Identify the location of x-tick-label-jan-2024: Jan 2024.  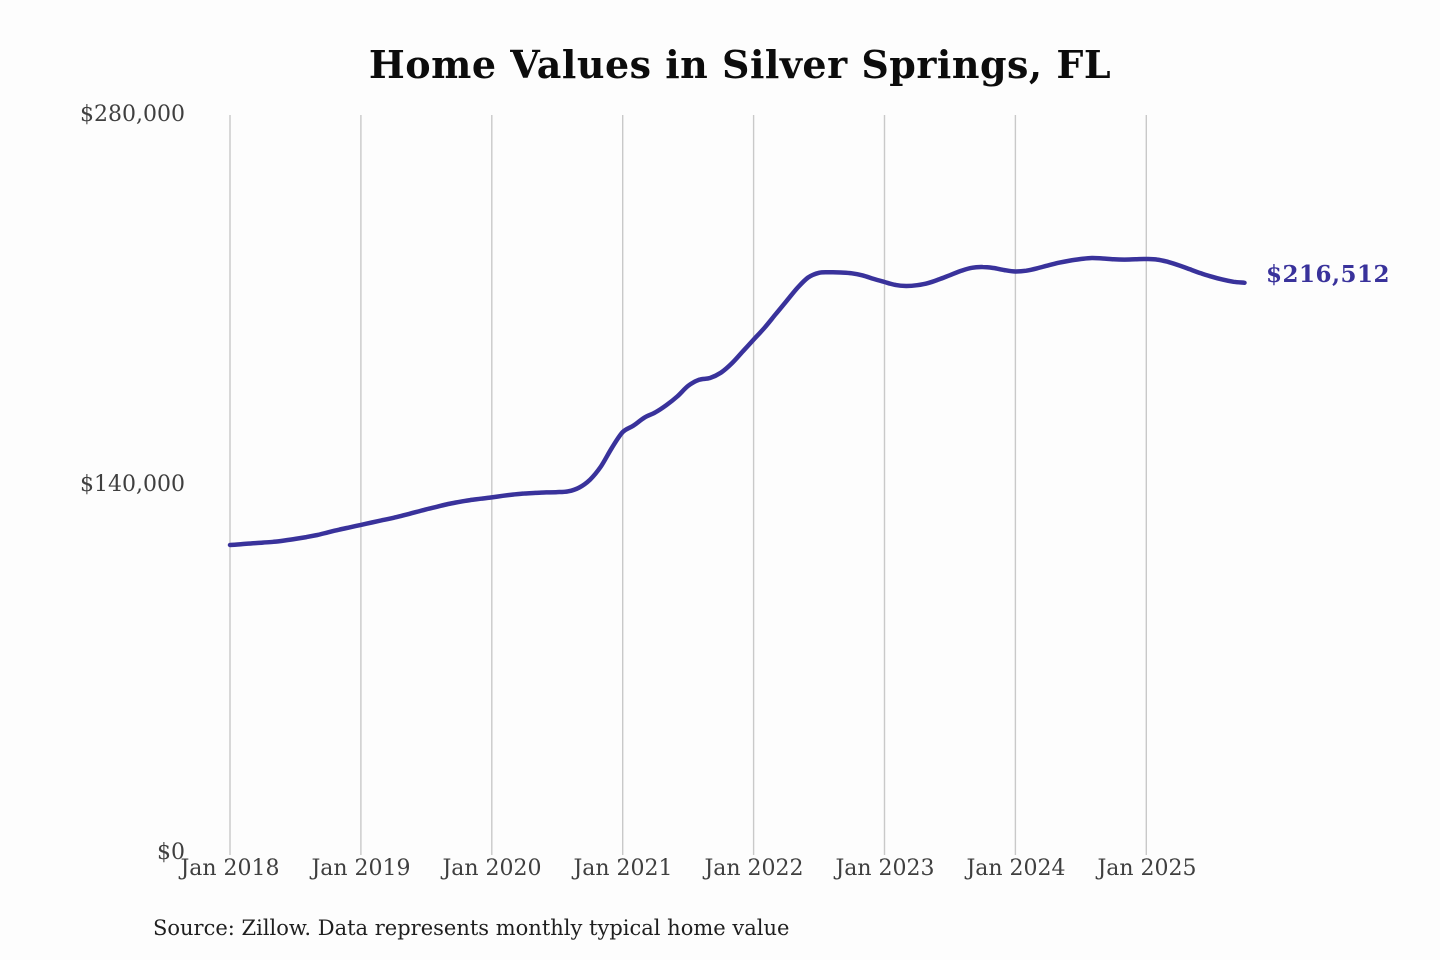
(1016, 868).